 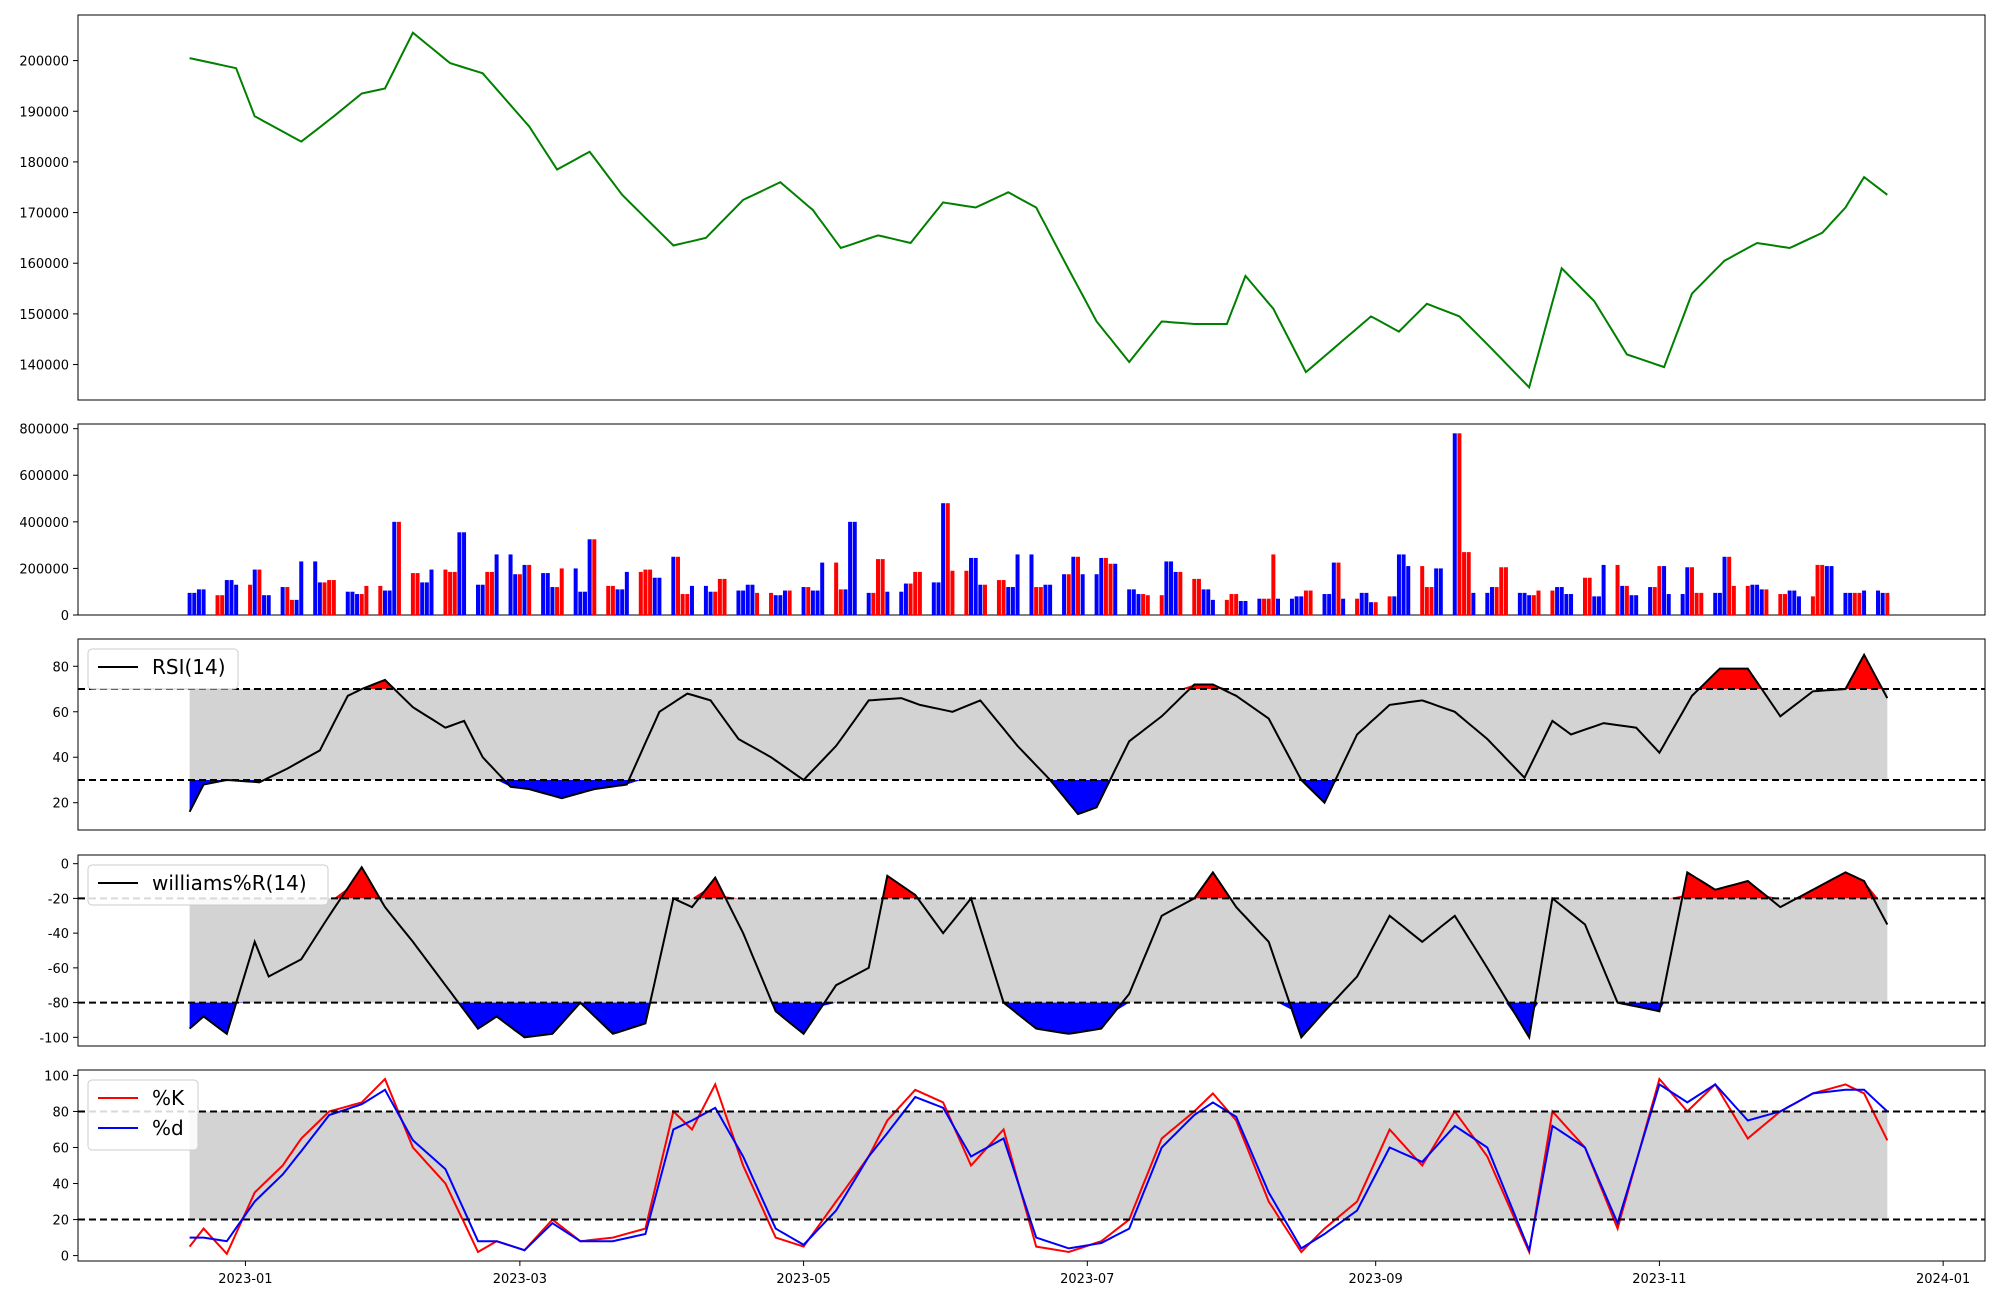 I want to click on stoch-line-d, so click(x=1038, y=1168).